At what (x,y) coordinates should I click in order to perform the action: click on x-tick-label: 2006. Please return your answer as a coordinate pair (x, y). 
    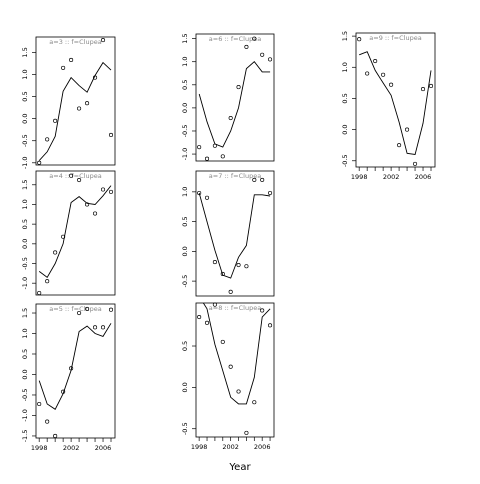
    Looking at the image, I should click on (103, 448).